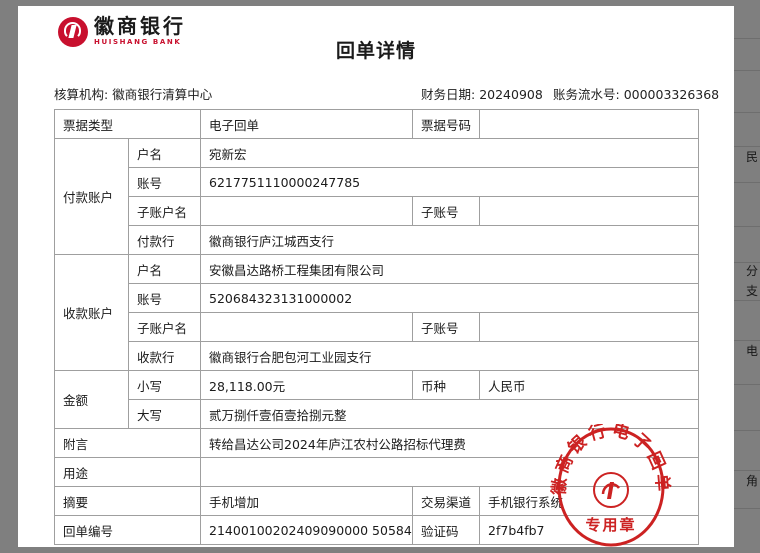 The height and width of the screenshot is (553, 760). I want to click on payer-sub-account-no-label: 子账号, so click(446, 211).